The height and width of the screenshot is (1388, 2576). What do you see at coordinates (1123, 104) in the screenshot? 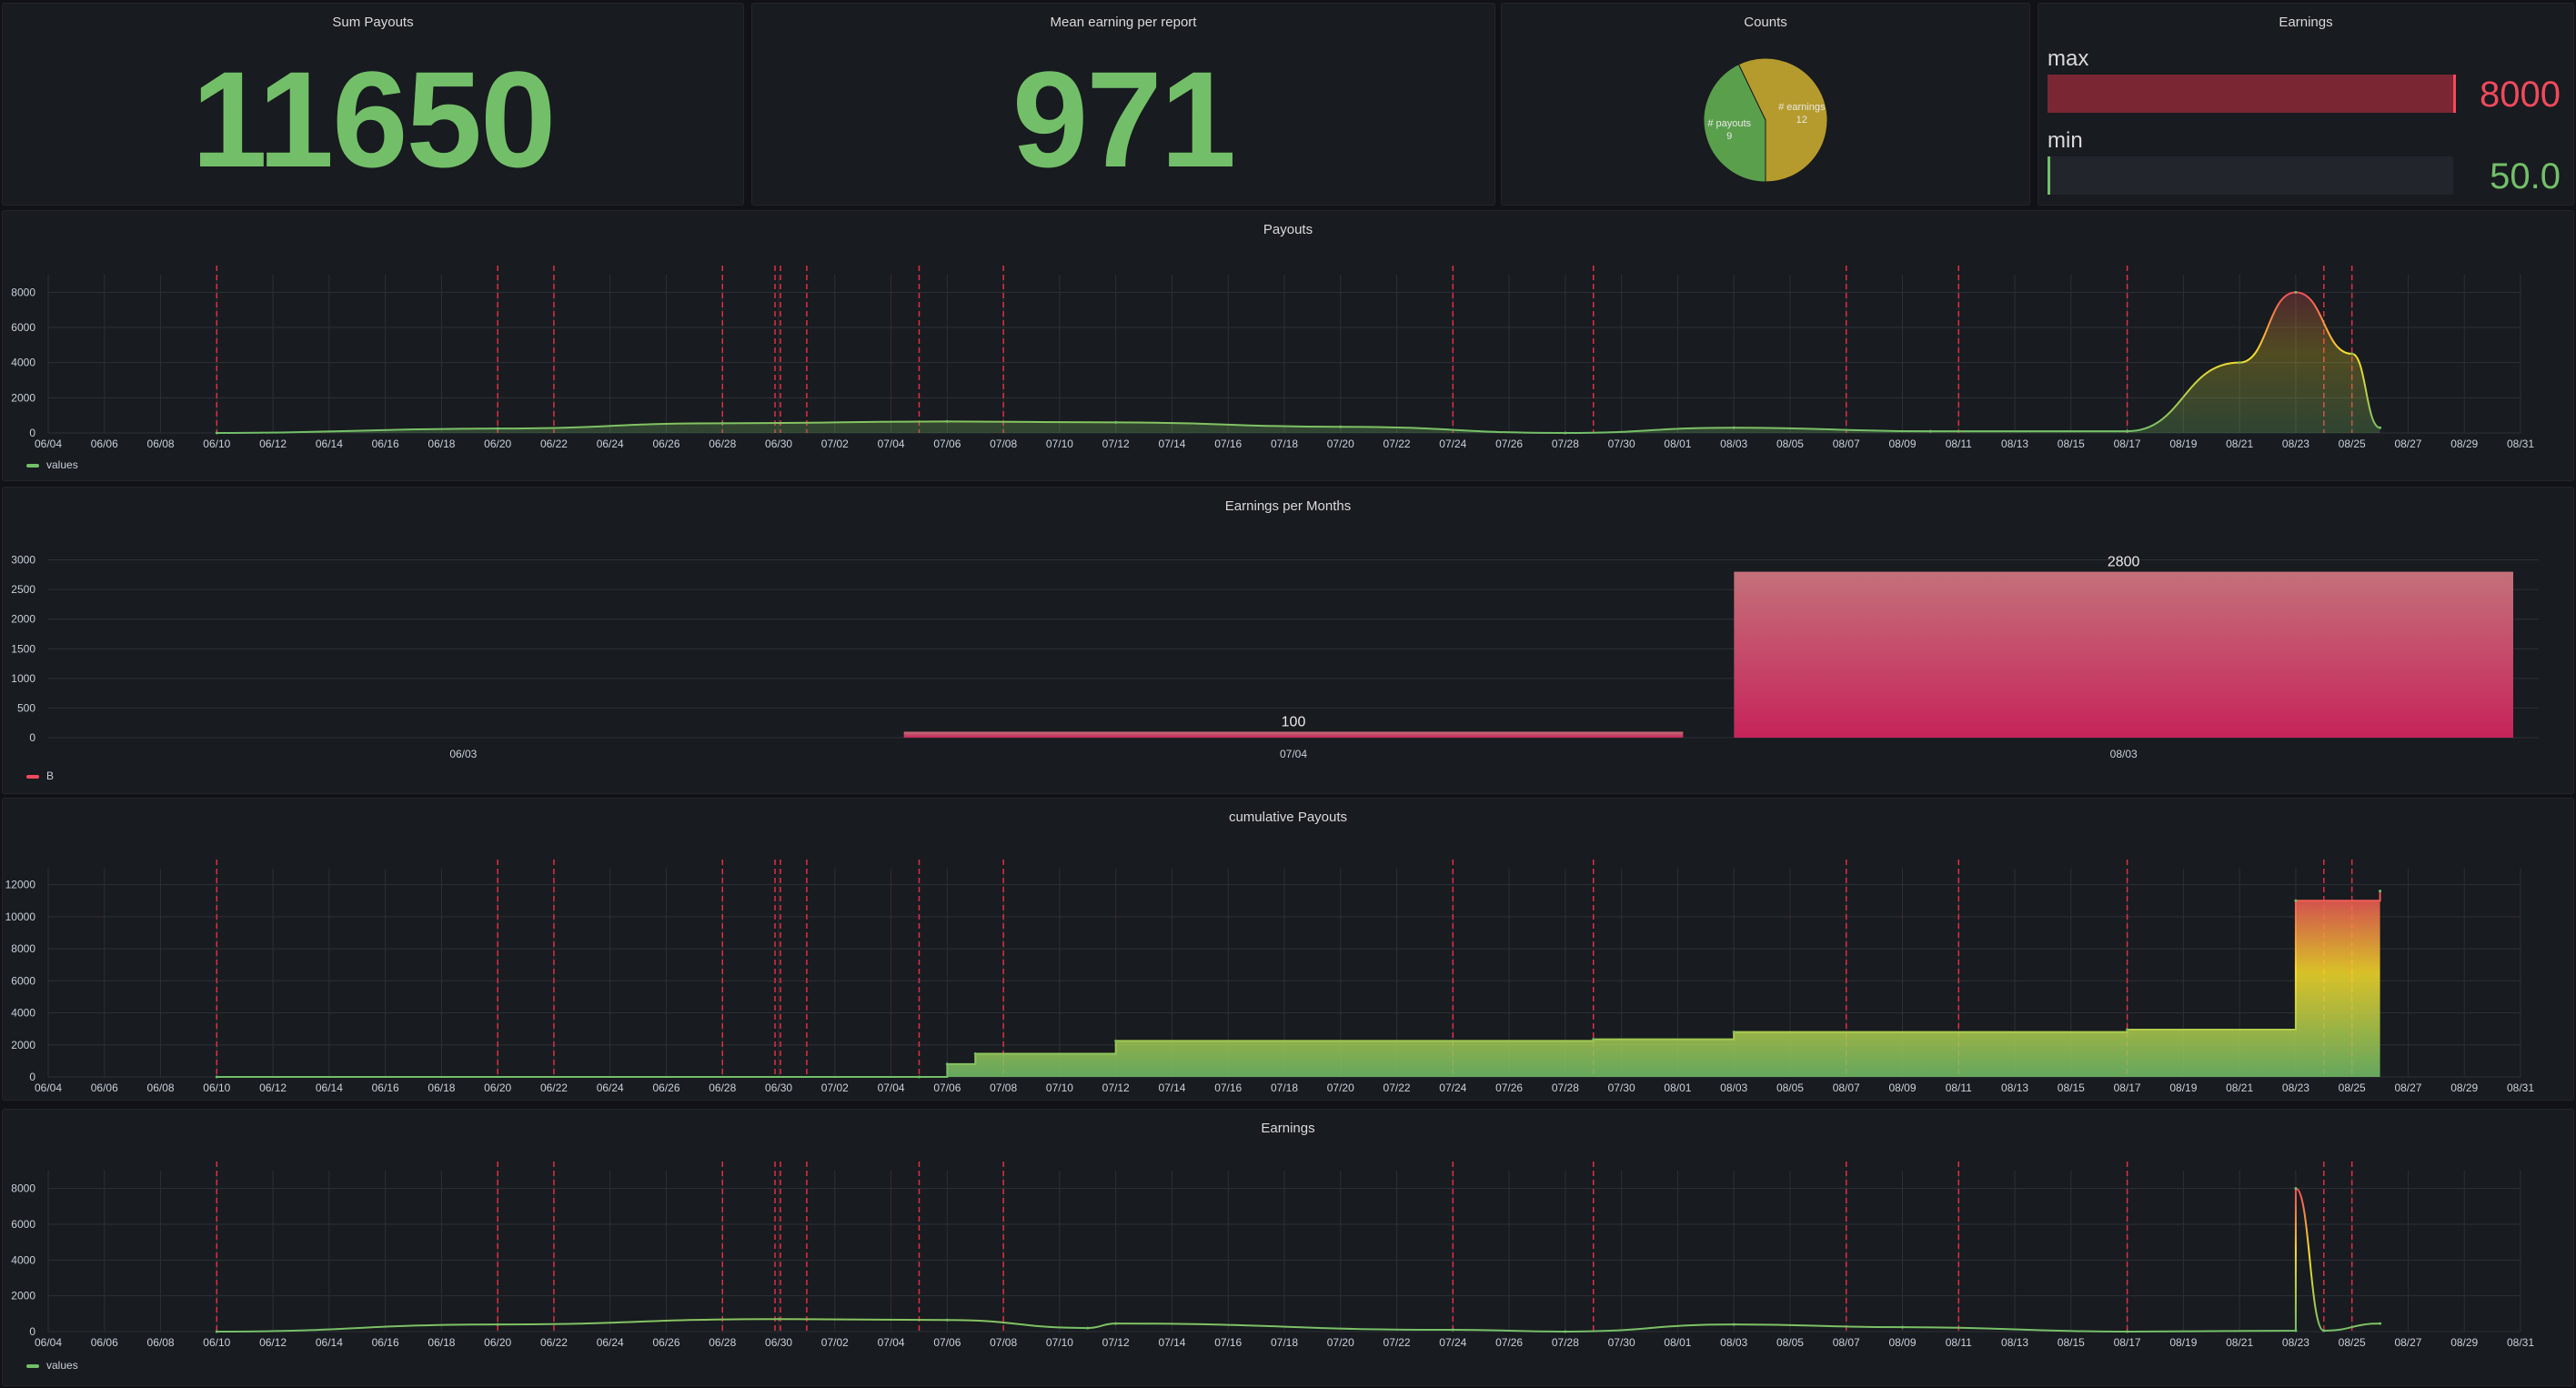
I see `mean-earning-panel: Mean earning per report 971` at bounding box center [1123, 104].